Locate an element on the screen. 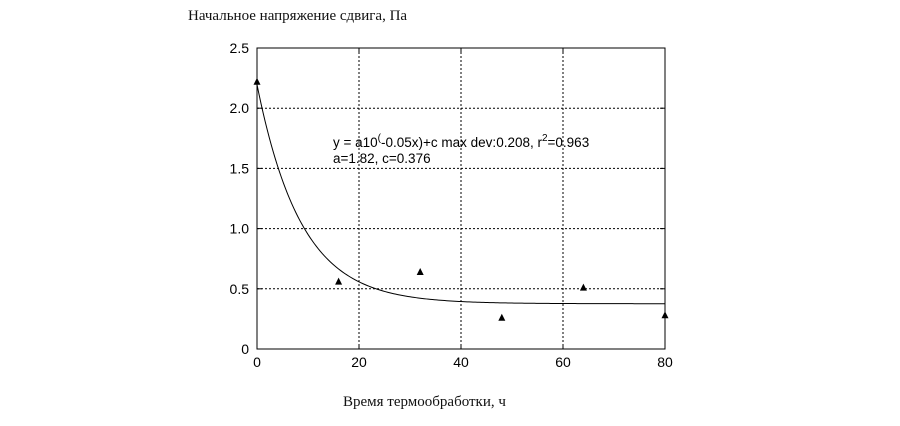 This screenshot has height=426, width=900. fit-equation-line2: a=1.82, c=0.376 is located at coordinates (382, 158).